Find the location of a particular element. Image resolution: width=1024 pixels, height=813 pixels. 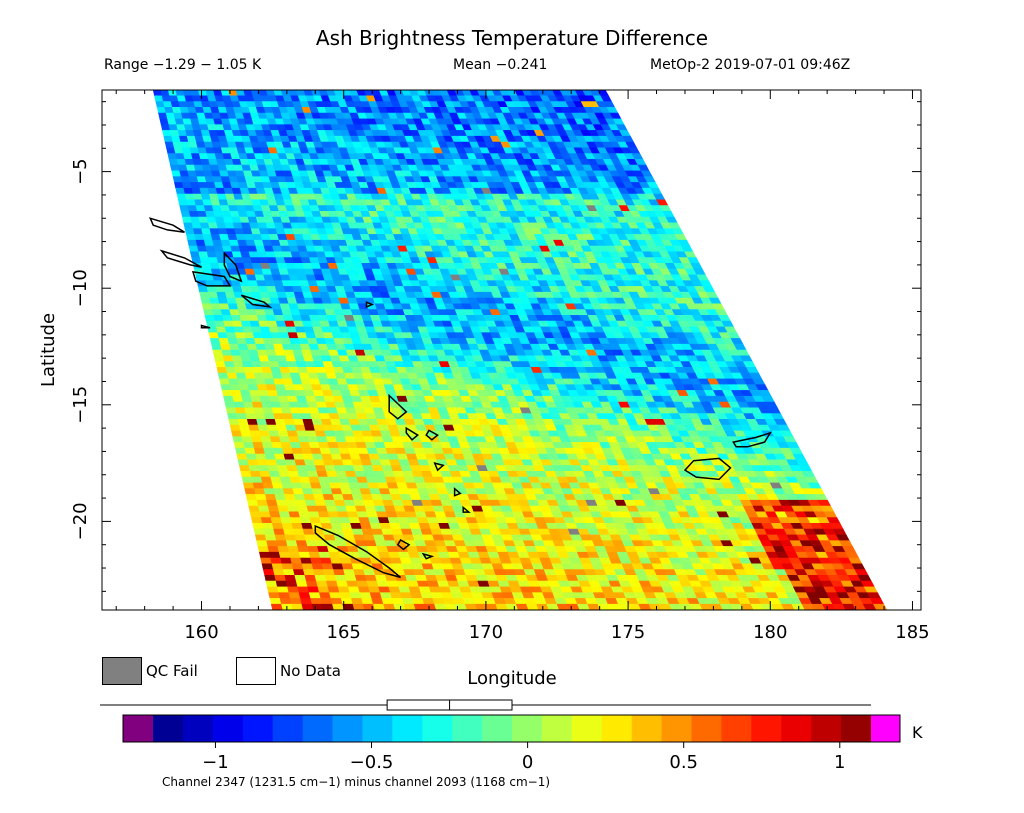

satellite-time-readout: MetOp-2 2019-07-01 09:46Z is located at coordinates (750, 65).